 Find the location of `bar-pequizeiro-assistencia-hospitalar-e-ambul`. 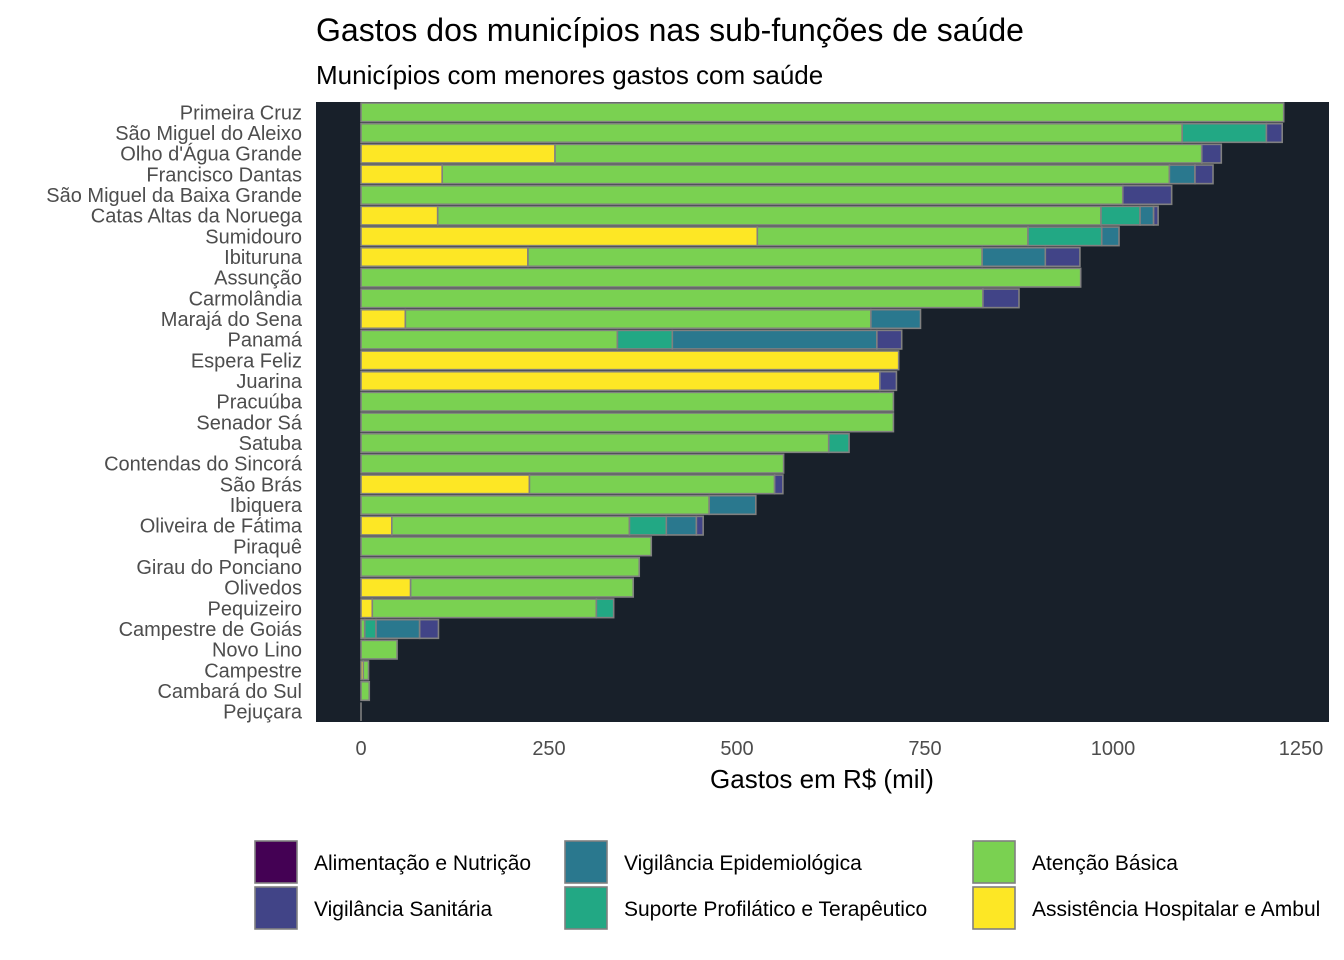

bar-pequizeiro-assistencia-hospitalar-e-ambul is located at coordinates (367, 608).